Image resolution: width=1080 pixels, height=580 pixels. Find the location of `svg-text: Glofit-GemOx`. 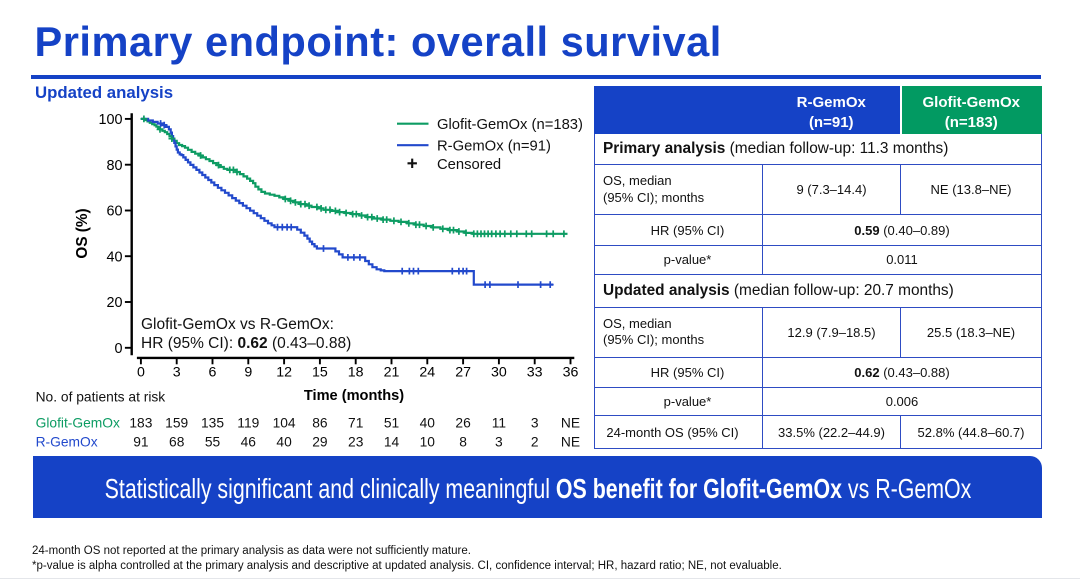

svg-text: Glofit-GemOx is located at coordinates (78, 422).